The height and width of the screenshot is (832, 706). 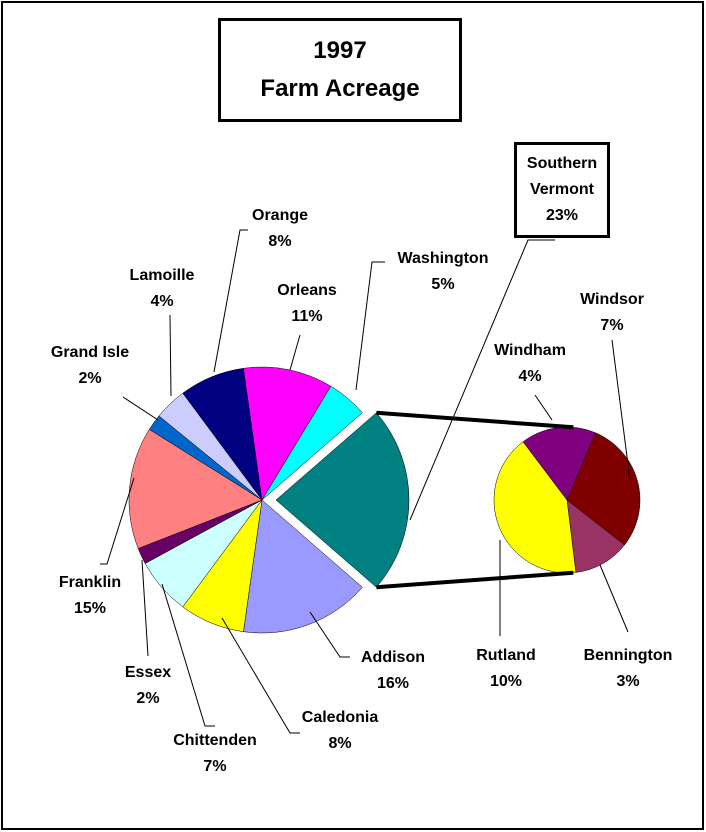 What do you see at coordinates (148, 686) in the screenshot?
I see `data-label: Essex 2%` at bounding box center [148, 686].